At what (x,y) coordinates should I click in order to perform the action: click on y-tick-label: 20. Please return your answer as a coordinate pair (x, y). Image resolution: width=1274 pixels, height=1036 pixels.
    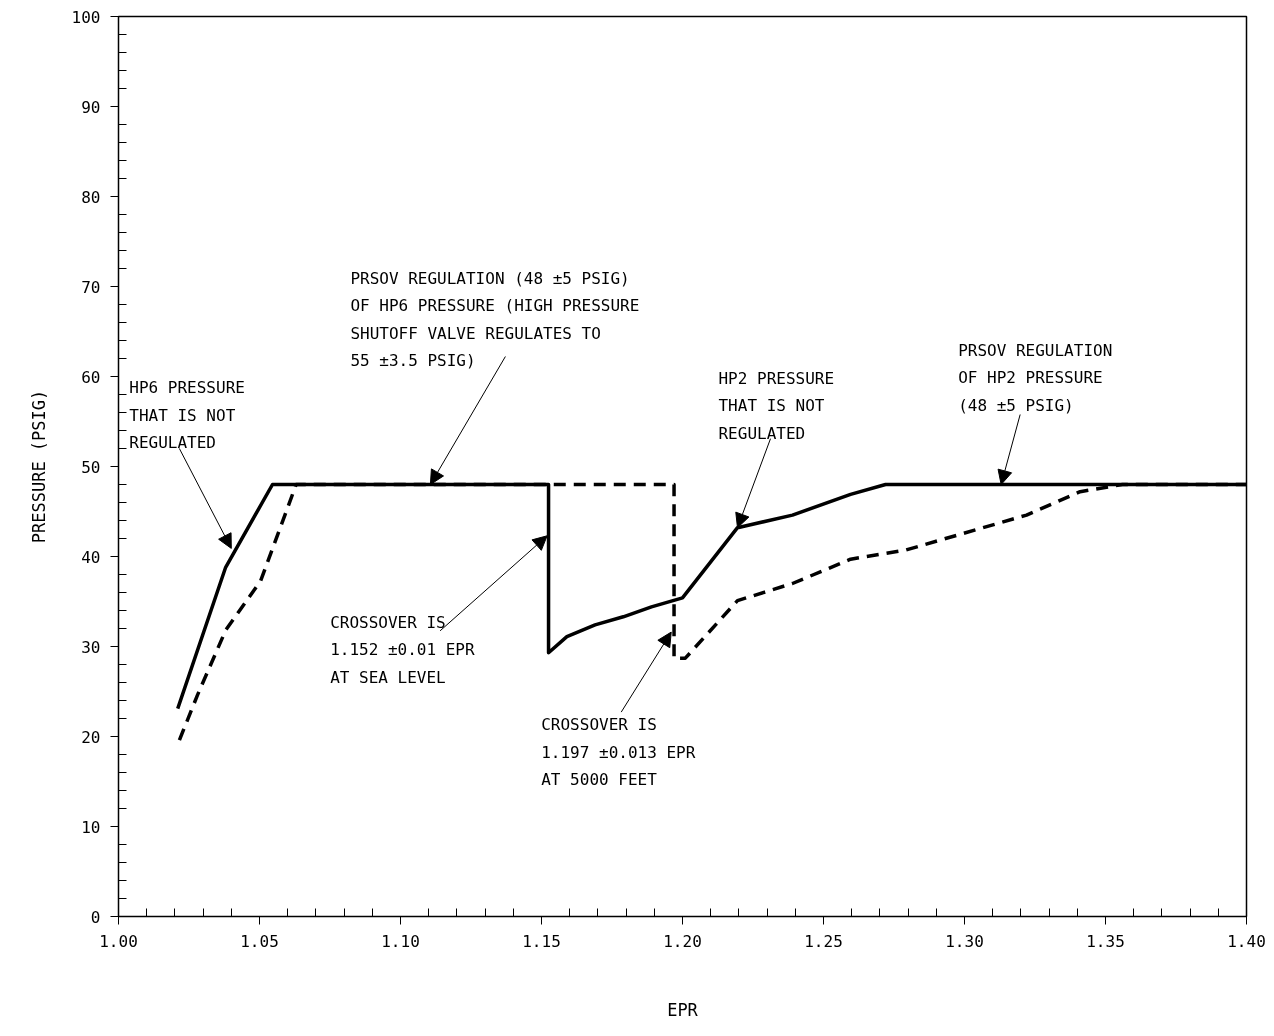
    Looking at the image, I should click on (91, 737).